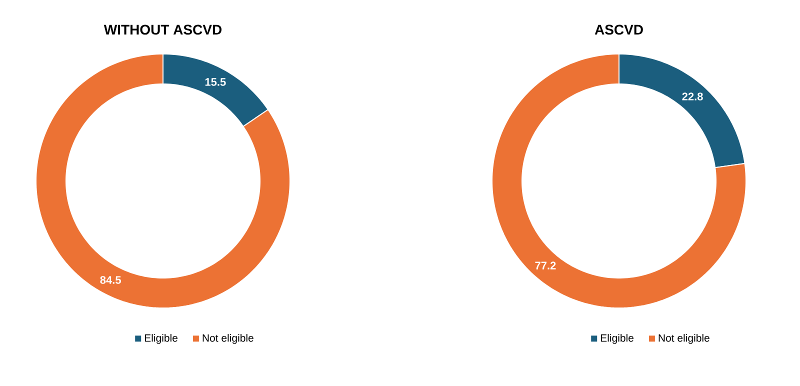 The height and width of the screenshot is (386, 800). I want to click on chart-title: ASCVD, so click(618, 29).